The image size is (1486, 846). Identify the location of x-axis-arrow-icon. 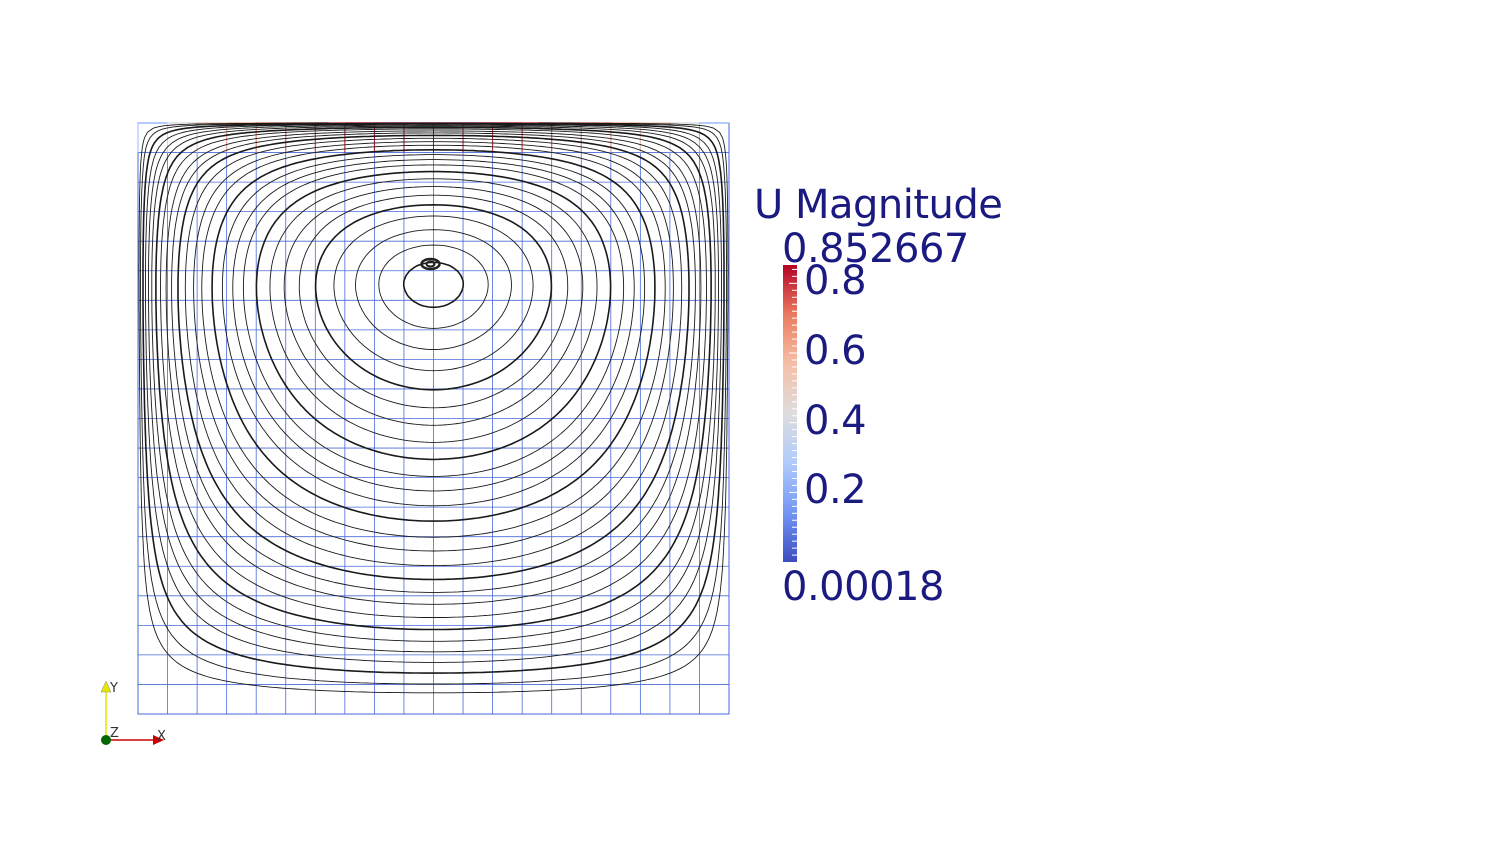
(158, 740).